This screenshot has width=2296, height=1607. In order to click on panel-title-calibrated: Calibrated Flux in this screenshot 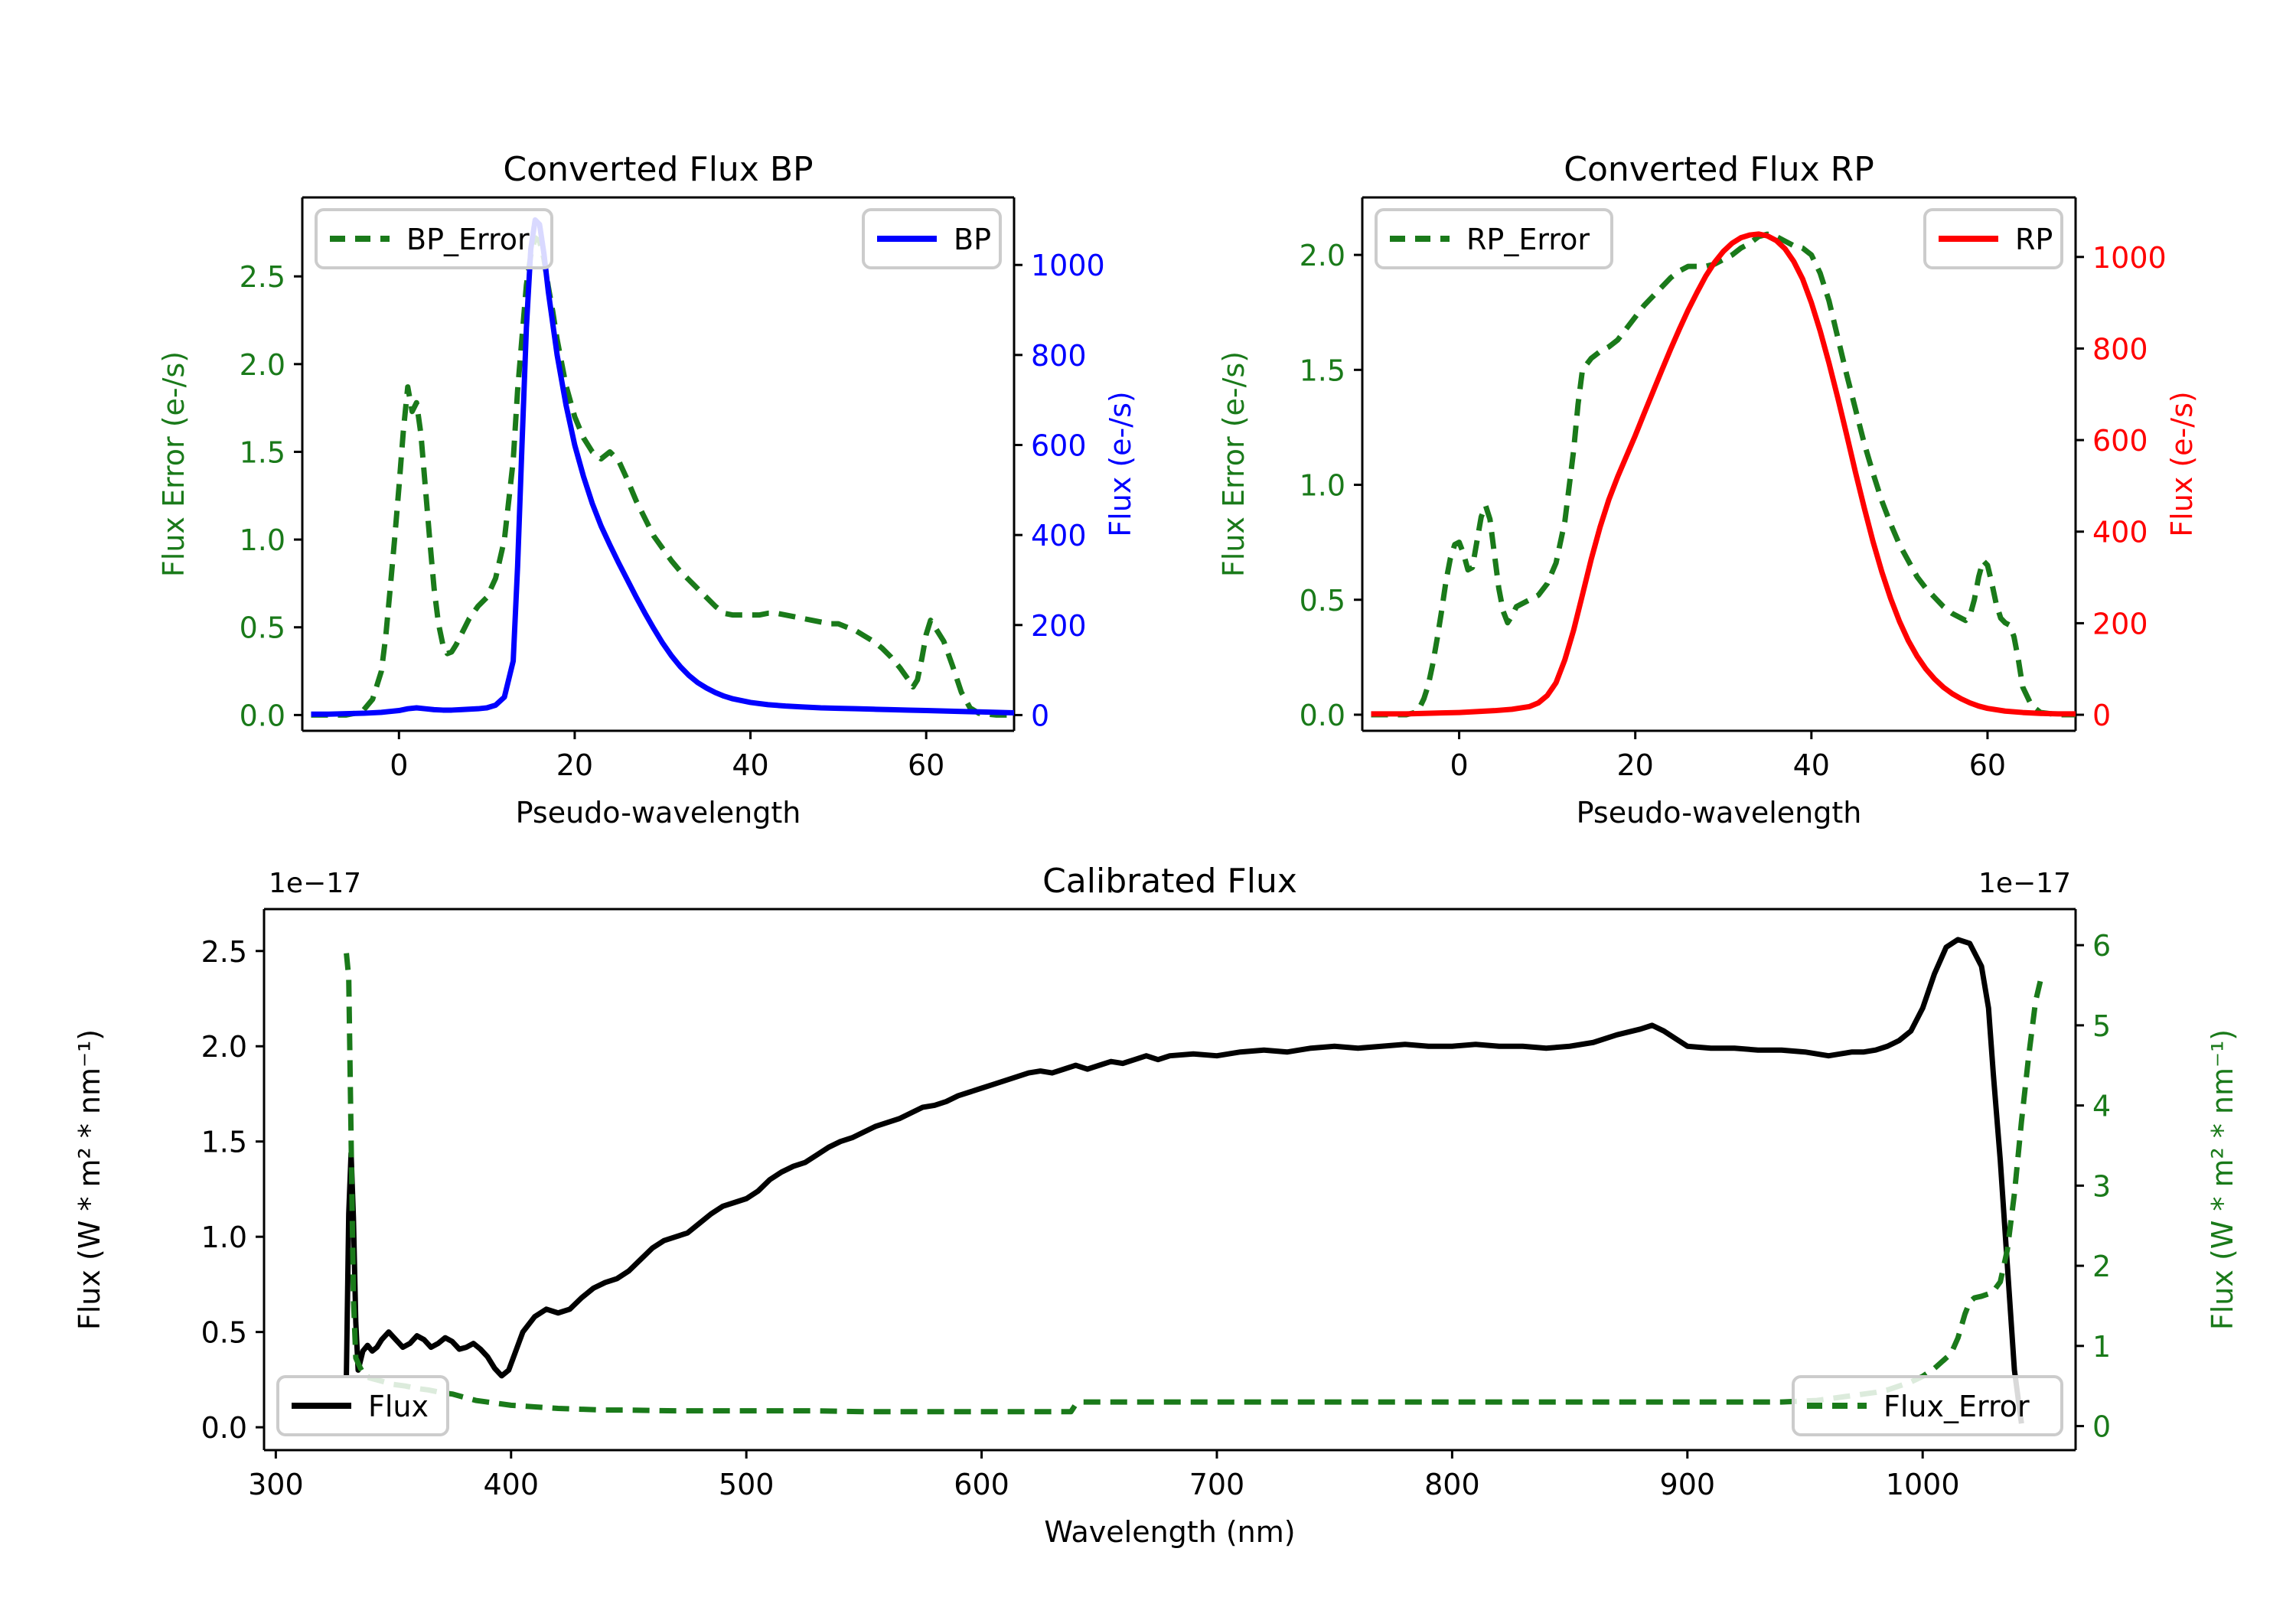, I will do `click(1169, 881)`.